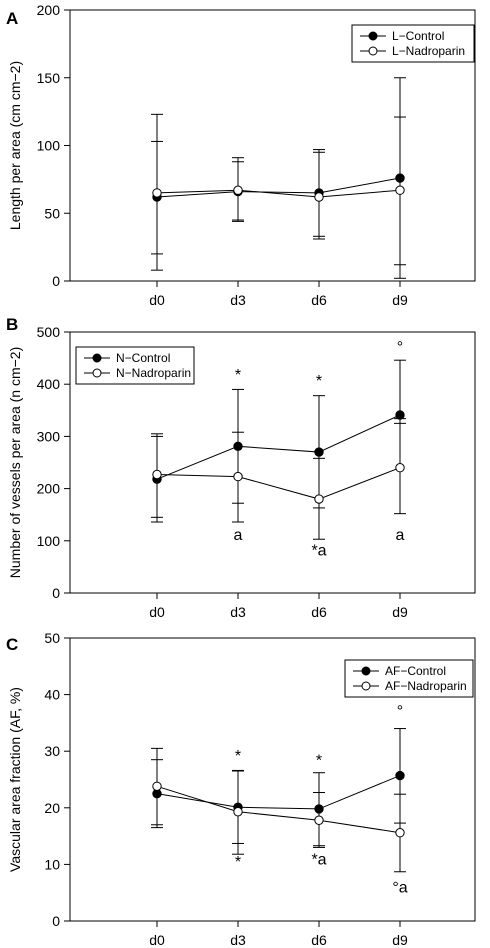 This screenshot has width=490, height=948. I want to click on legend-label: AF−Control, so click(415, 671).